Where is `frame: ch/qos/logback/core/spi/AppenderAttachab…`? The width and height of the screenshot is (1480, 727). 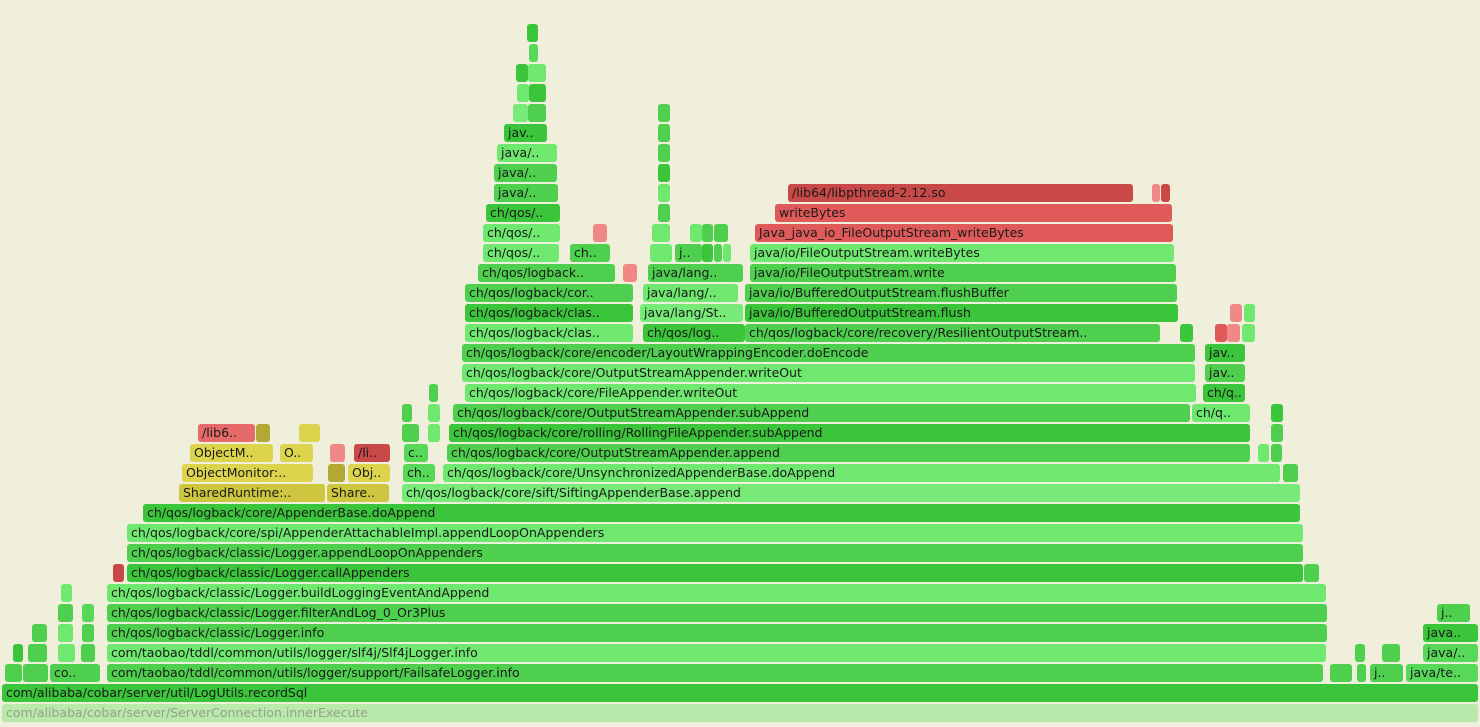 frame: ch/qos/logback/core/spi/AppenderAttachab… is located at coordinates (715, 533).